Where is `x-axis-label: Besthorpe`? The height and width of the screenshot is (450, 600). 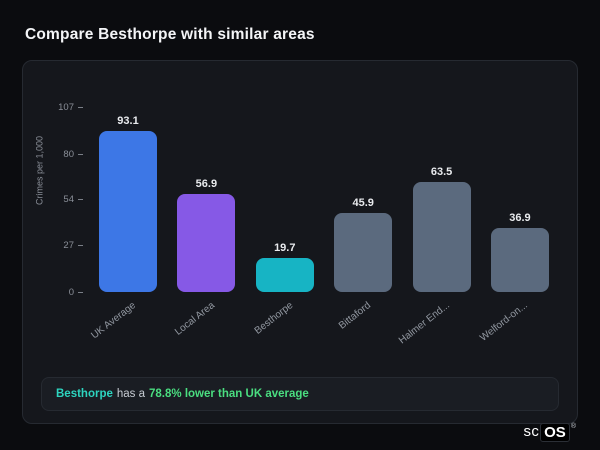
x-axis-label: Besthorpe is located at coordinates (274, 318).